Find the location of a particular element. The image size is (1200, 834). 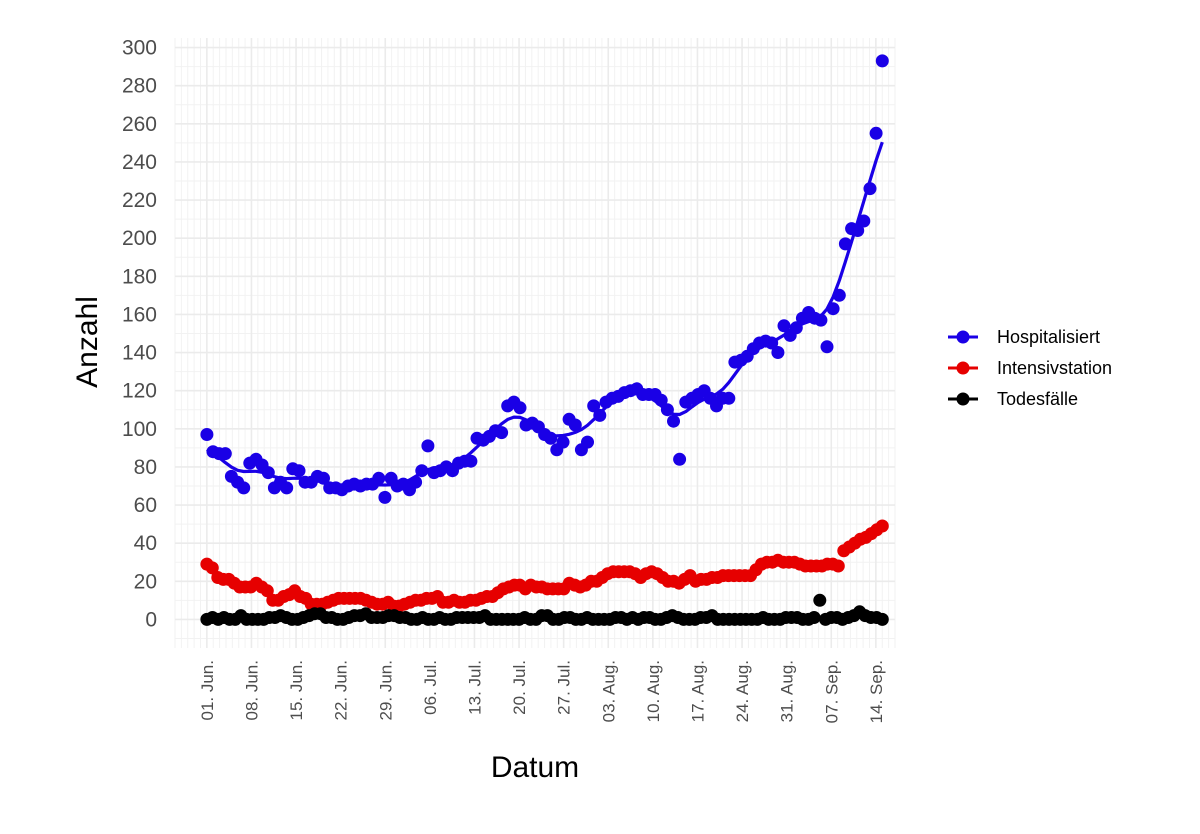

y-tick-label: 180 is located at coordinates (139, 276).